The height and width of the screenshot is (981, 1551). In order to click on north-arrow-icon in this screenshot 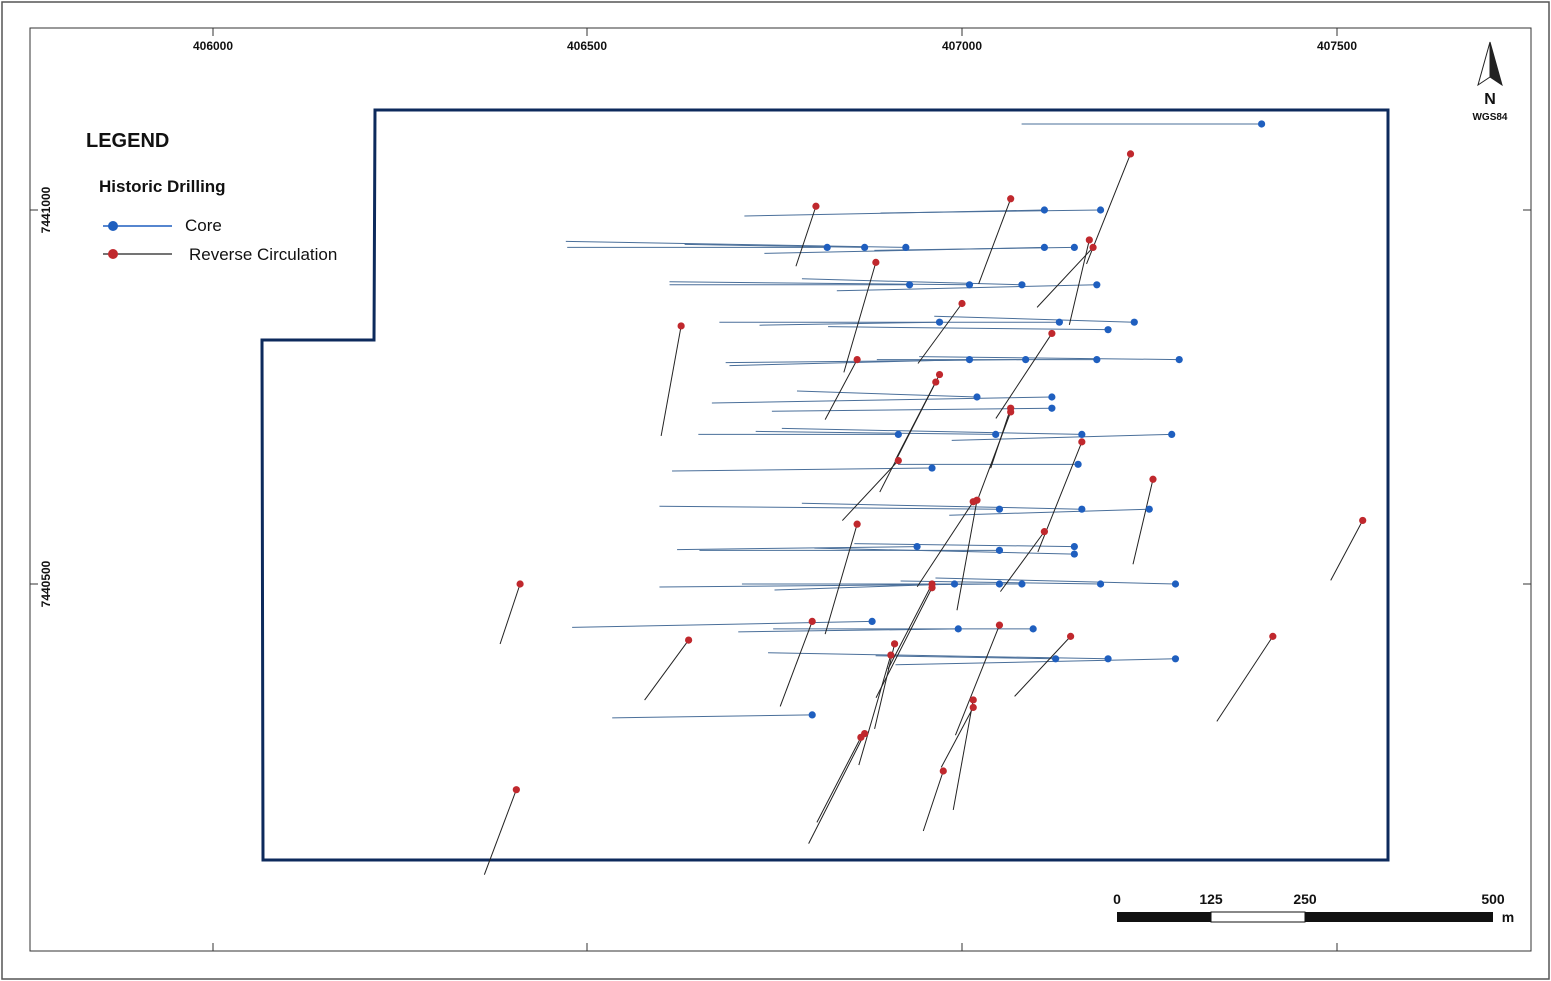, I will do `click(1490, 64)`.